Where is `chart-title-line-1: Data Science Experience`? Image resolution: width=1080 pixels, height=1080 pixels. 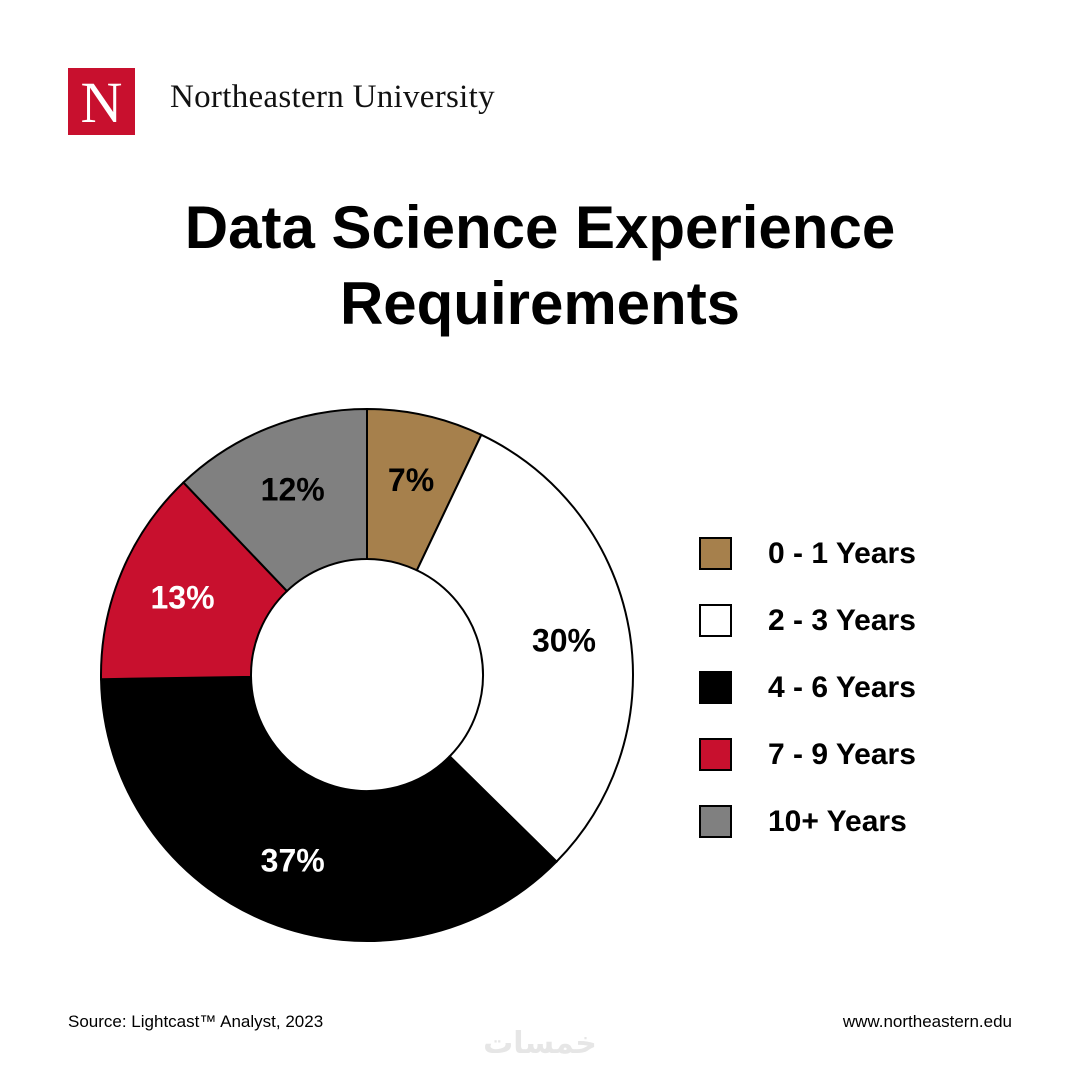
chart-title-line-1: Data Science Experience is located at coordinates (540, 227).